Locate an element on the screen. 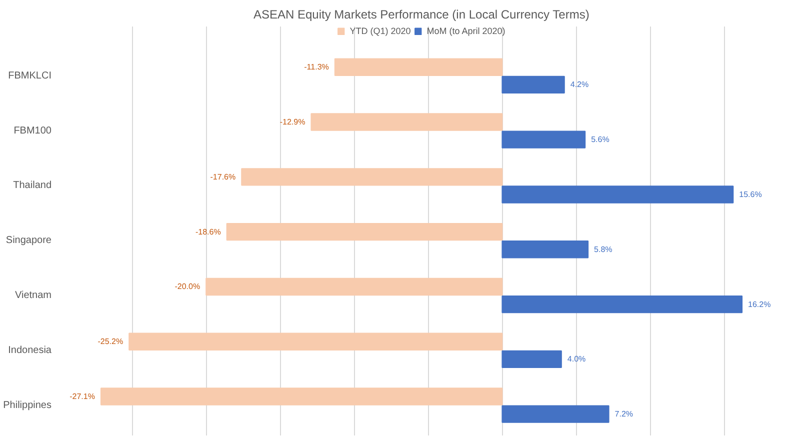 This screenshot has width=791, height=448. y-tick-label: FBMKLCI is located at coordinates (30, 76).